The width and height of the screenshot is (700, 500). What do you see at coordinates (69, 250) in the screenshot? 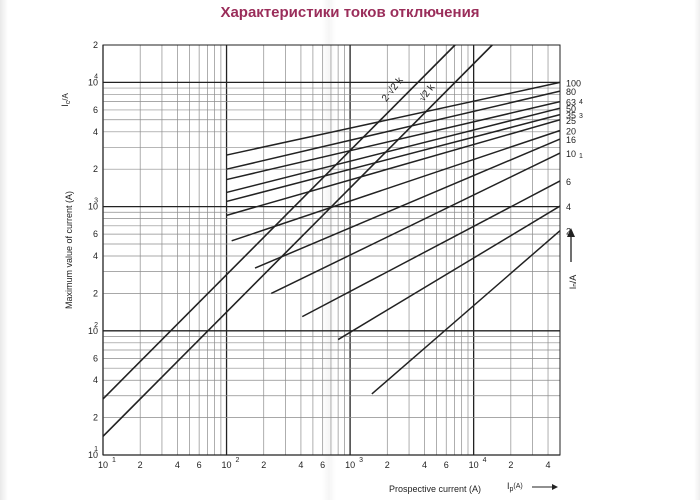
I see `y-axis-label: Maximum value of current (A)` at bounding box center [69, 250].